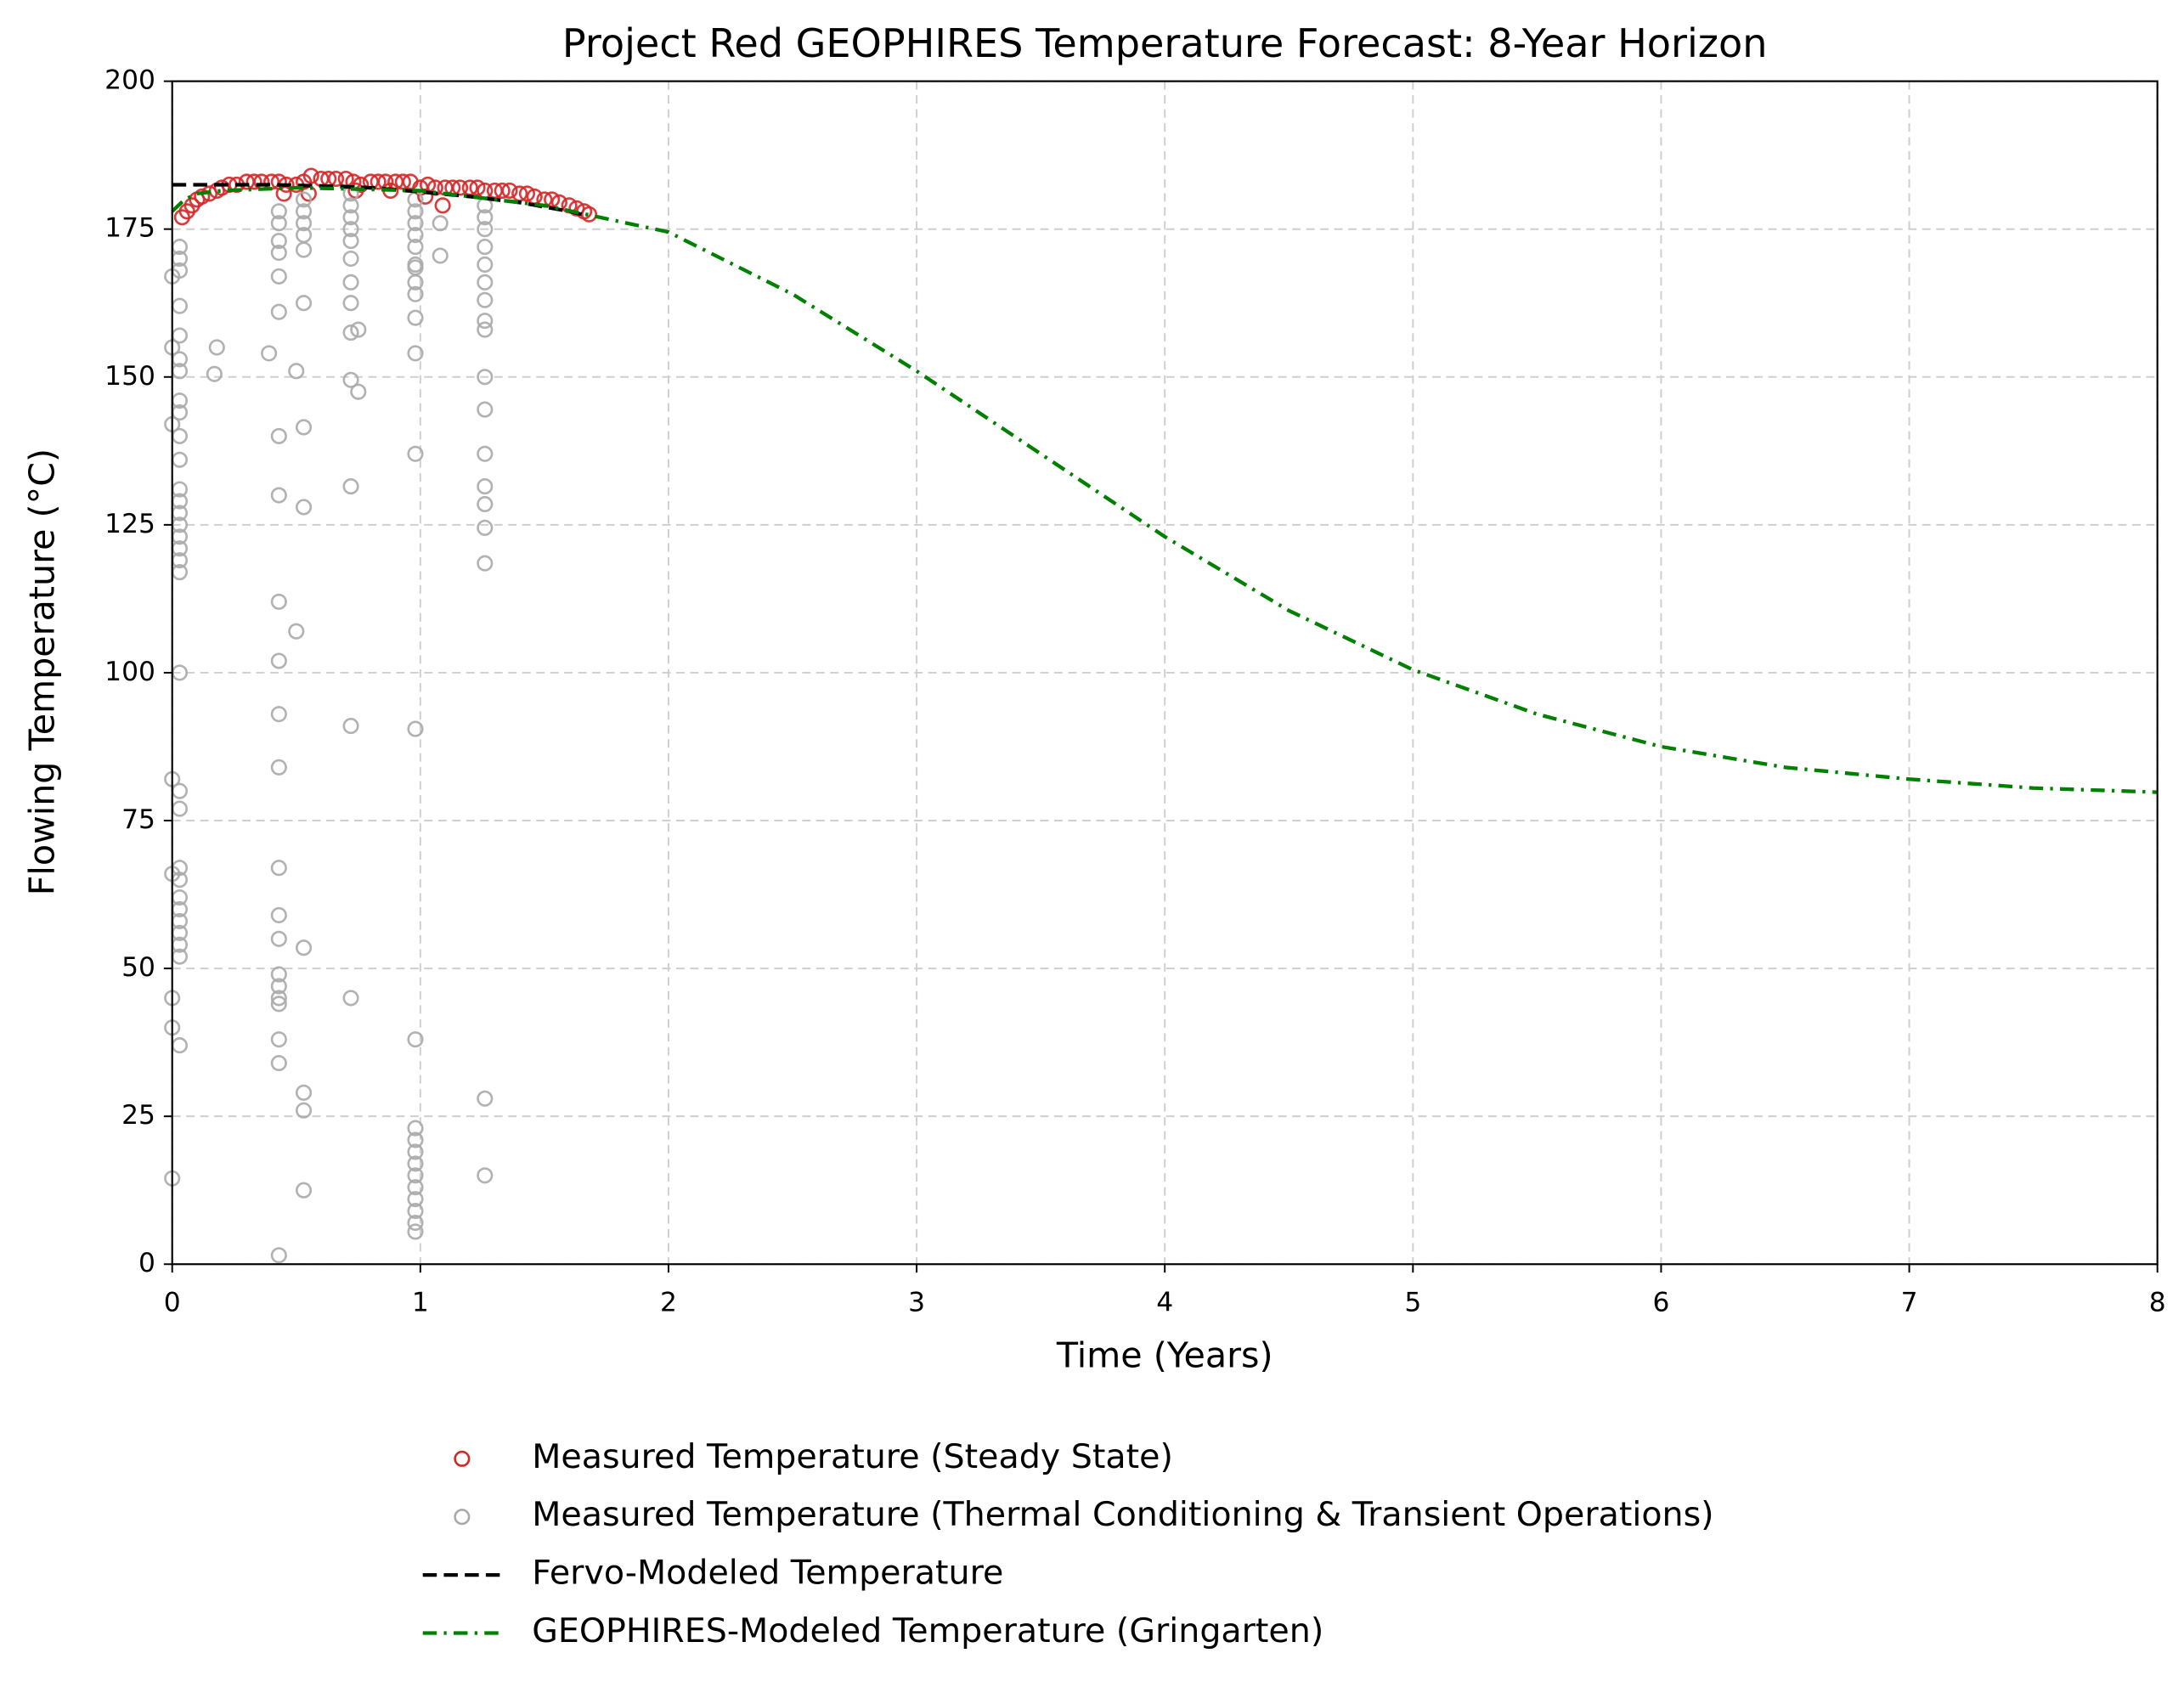  Describe the element at coordinates (129, 377) in the screenshot. I see `y-tick-label: 150` at that location.